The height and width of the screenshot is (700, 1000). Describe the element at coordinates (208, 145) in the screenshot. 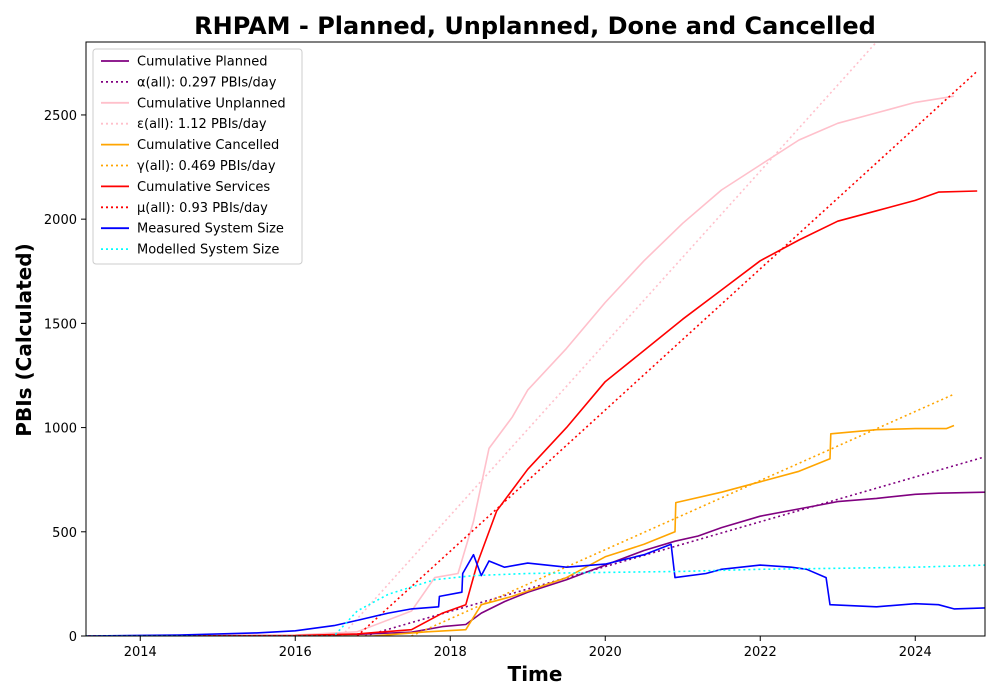

I see `legend-label-4: Cumulative Cancelled` at that location.